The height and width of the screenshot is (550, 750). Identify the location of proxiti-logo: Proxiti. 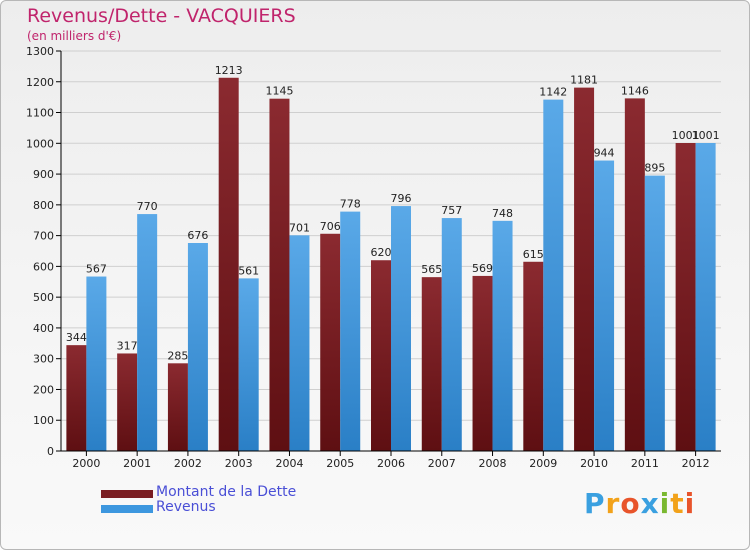
(639, 503).